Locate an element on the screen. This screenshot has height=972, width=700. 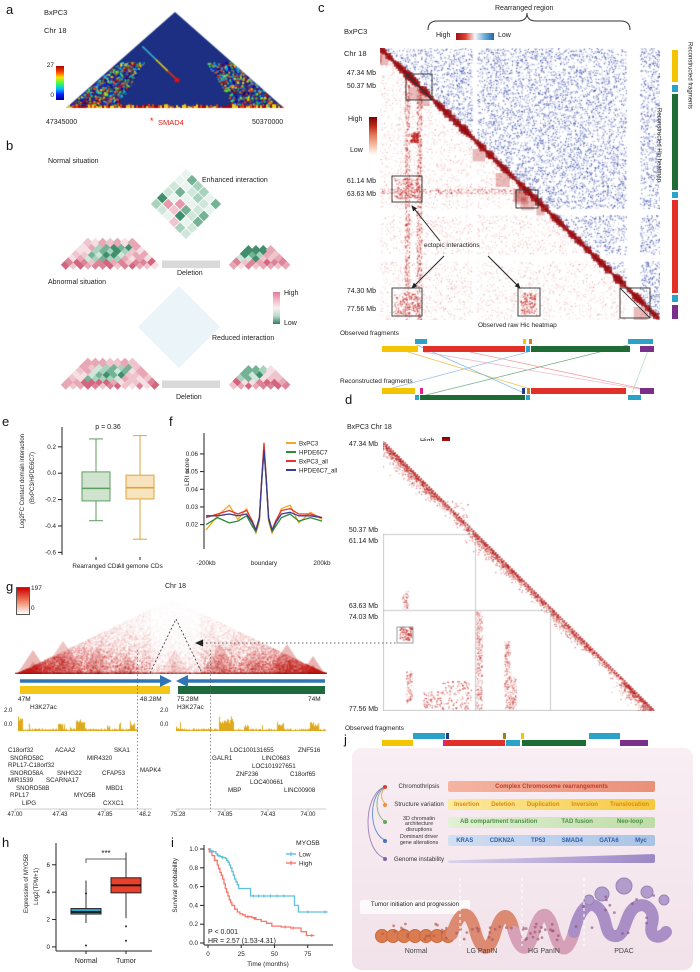
j-bar-item: CDKN2A is located at coordinates (502, 840).